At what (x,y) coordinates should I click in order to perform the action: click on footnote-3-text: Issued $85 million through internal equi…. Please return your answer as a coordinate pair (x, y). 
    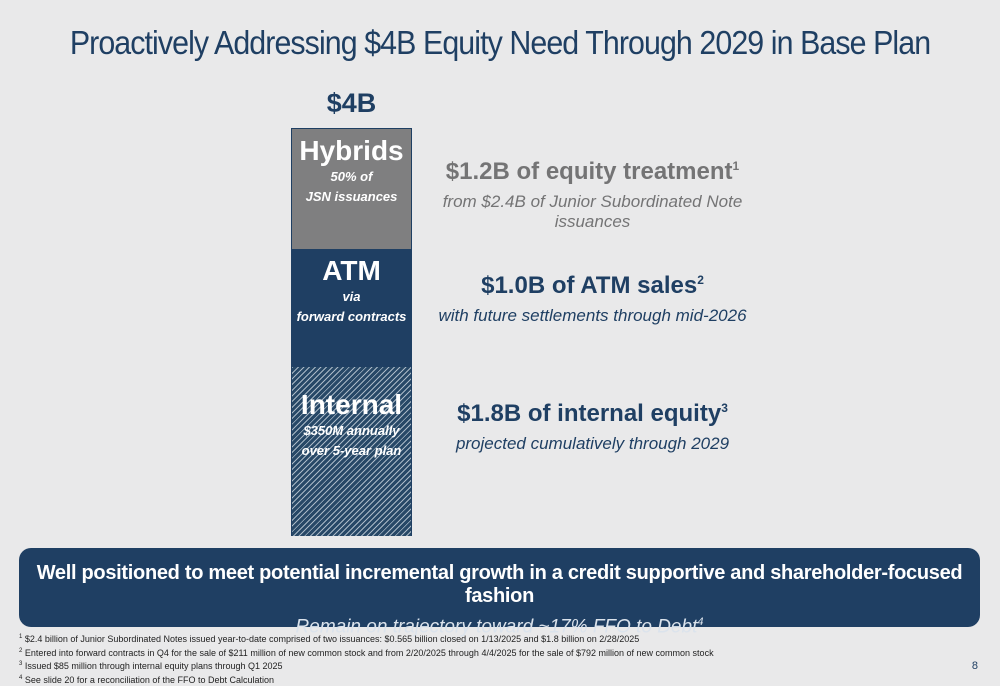
    Looking at the image, I should click on (154, 666).